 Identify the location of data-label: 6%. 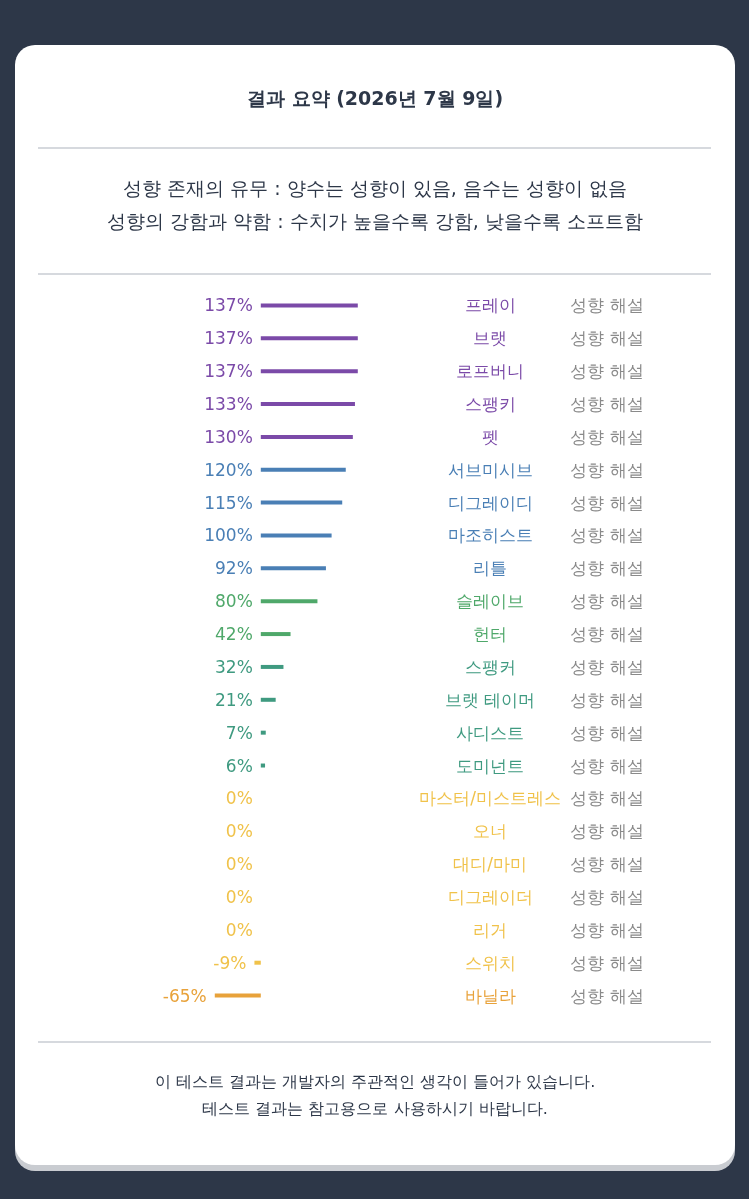
(239, 765).